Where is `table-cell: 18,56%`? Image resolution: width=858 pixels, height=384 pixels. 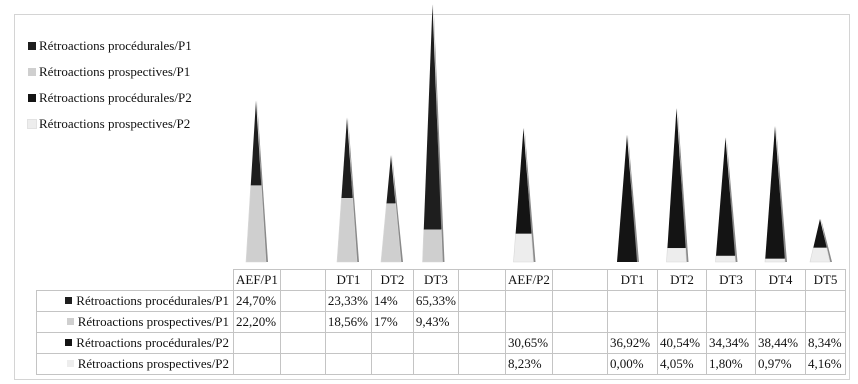 table-cell: 18,56% is located at coordinates (348, 322).